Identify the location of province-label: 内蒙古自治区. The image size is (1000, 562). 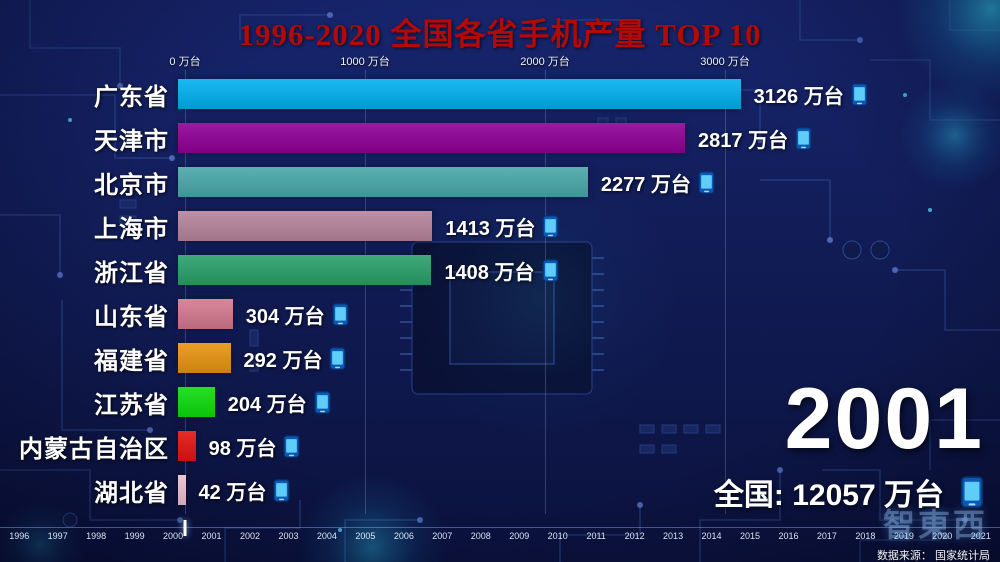
(94, 449).